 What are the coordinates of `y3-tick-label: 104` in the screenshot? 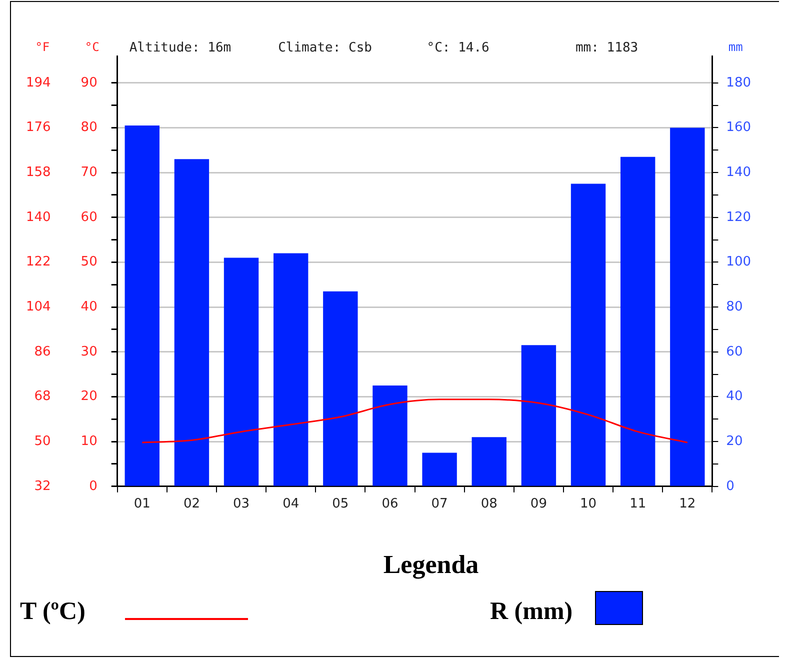 It's located at (38, 306).